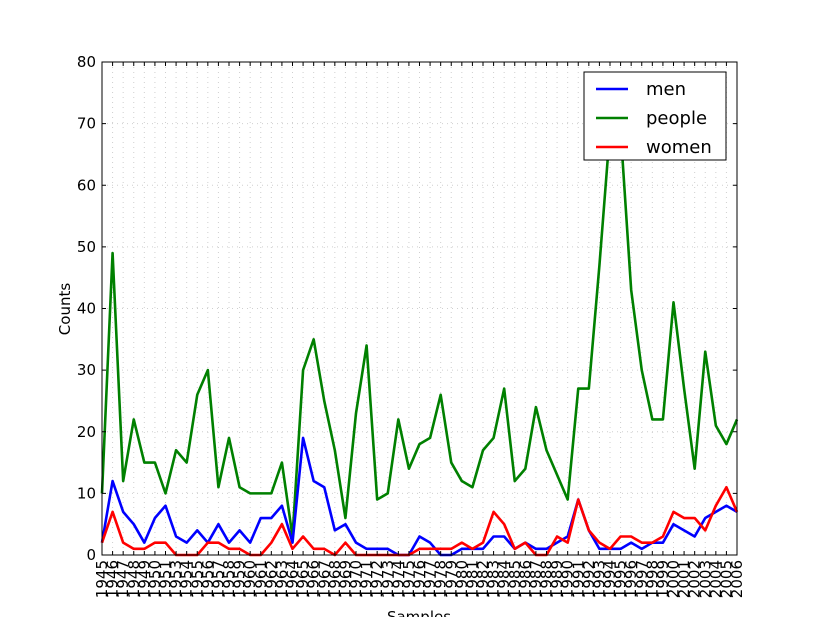 This screenshot has height=617, width=817. I want to click on x-tick-label: 1946, so click(113, 579).